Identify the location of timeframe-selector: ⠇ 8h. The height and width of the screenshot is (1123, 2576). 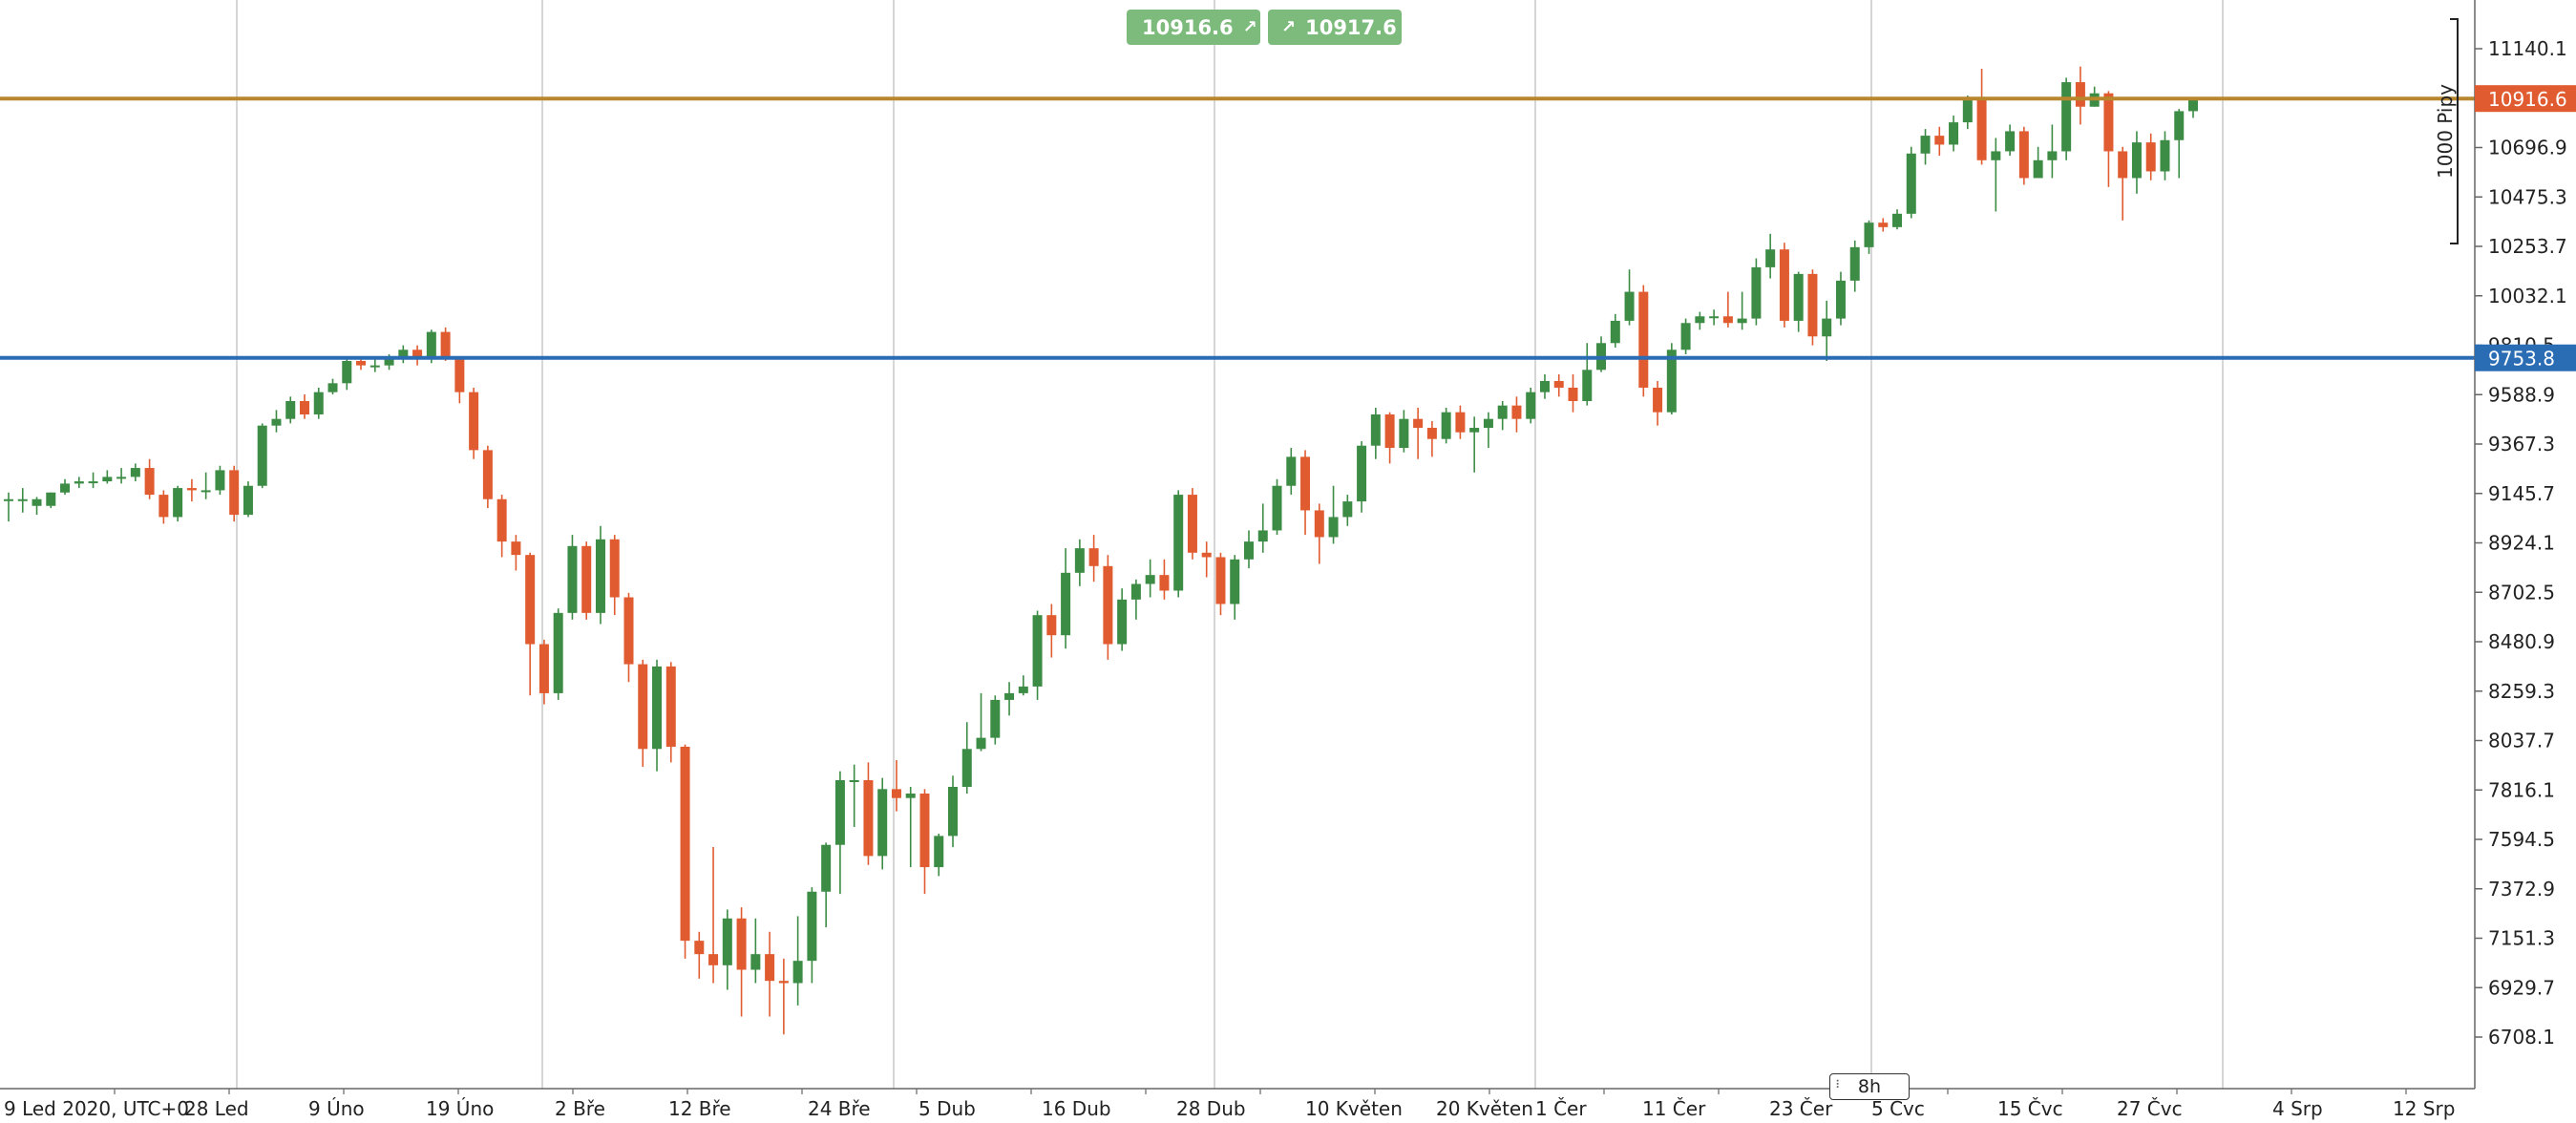
(1869, 1086).